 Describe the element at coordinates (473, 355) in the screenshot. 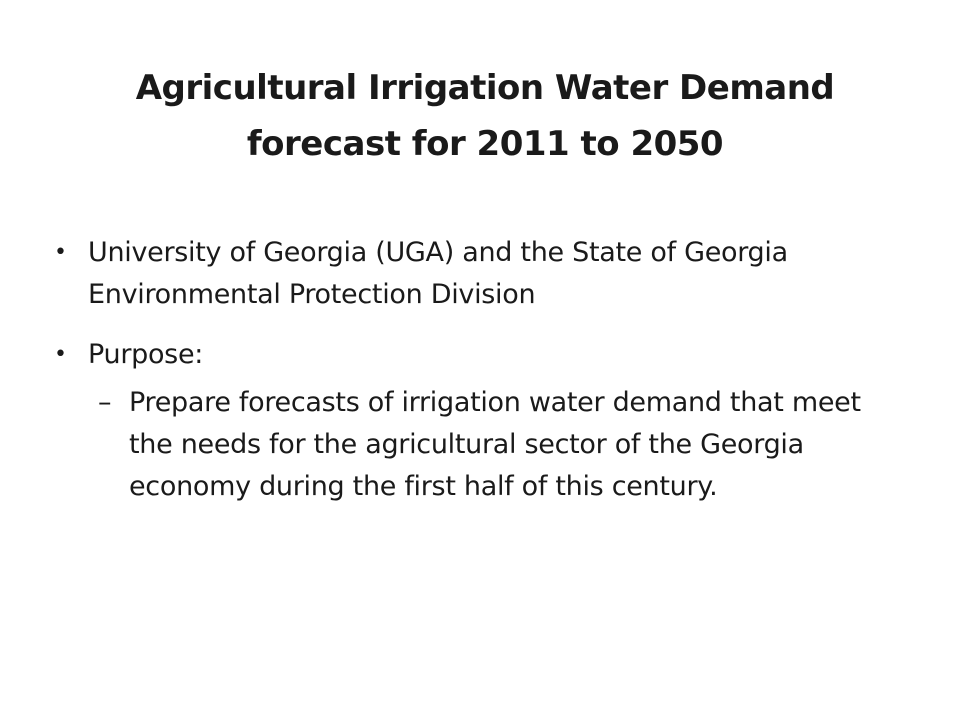

I see `bullet-item-purpose: • Purpose:` at that location.